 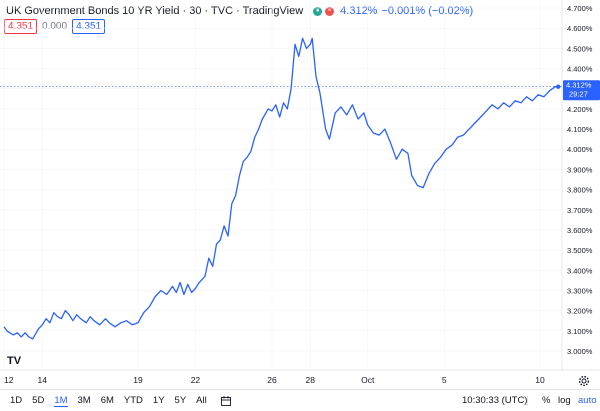 What do you see at coordinates (107, 400) in the screenshot?
I see `timeframe-6m: 6M` at bounding box center [107, 400].